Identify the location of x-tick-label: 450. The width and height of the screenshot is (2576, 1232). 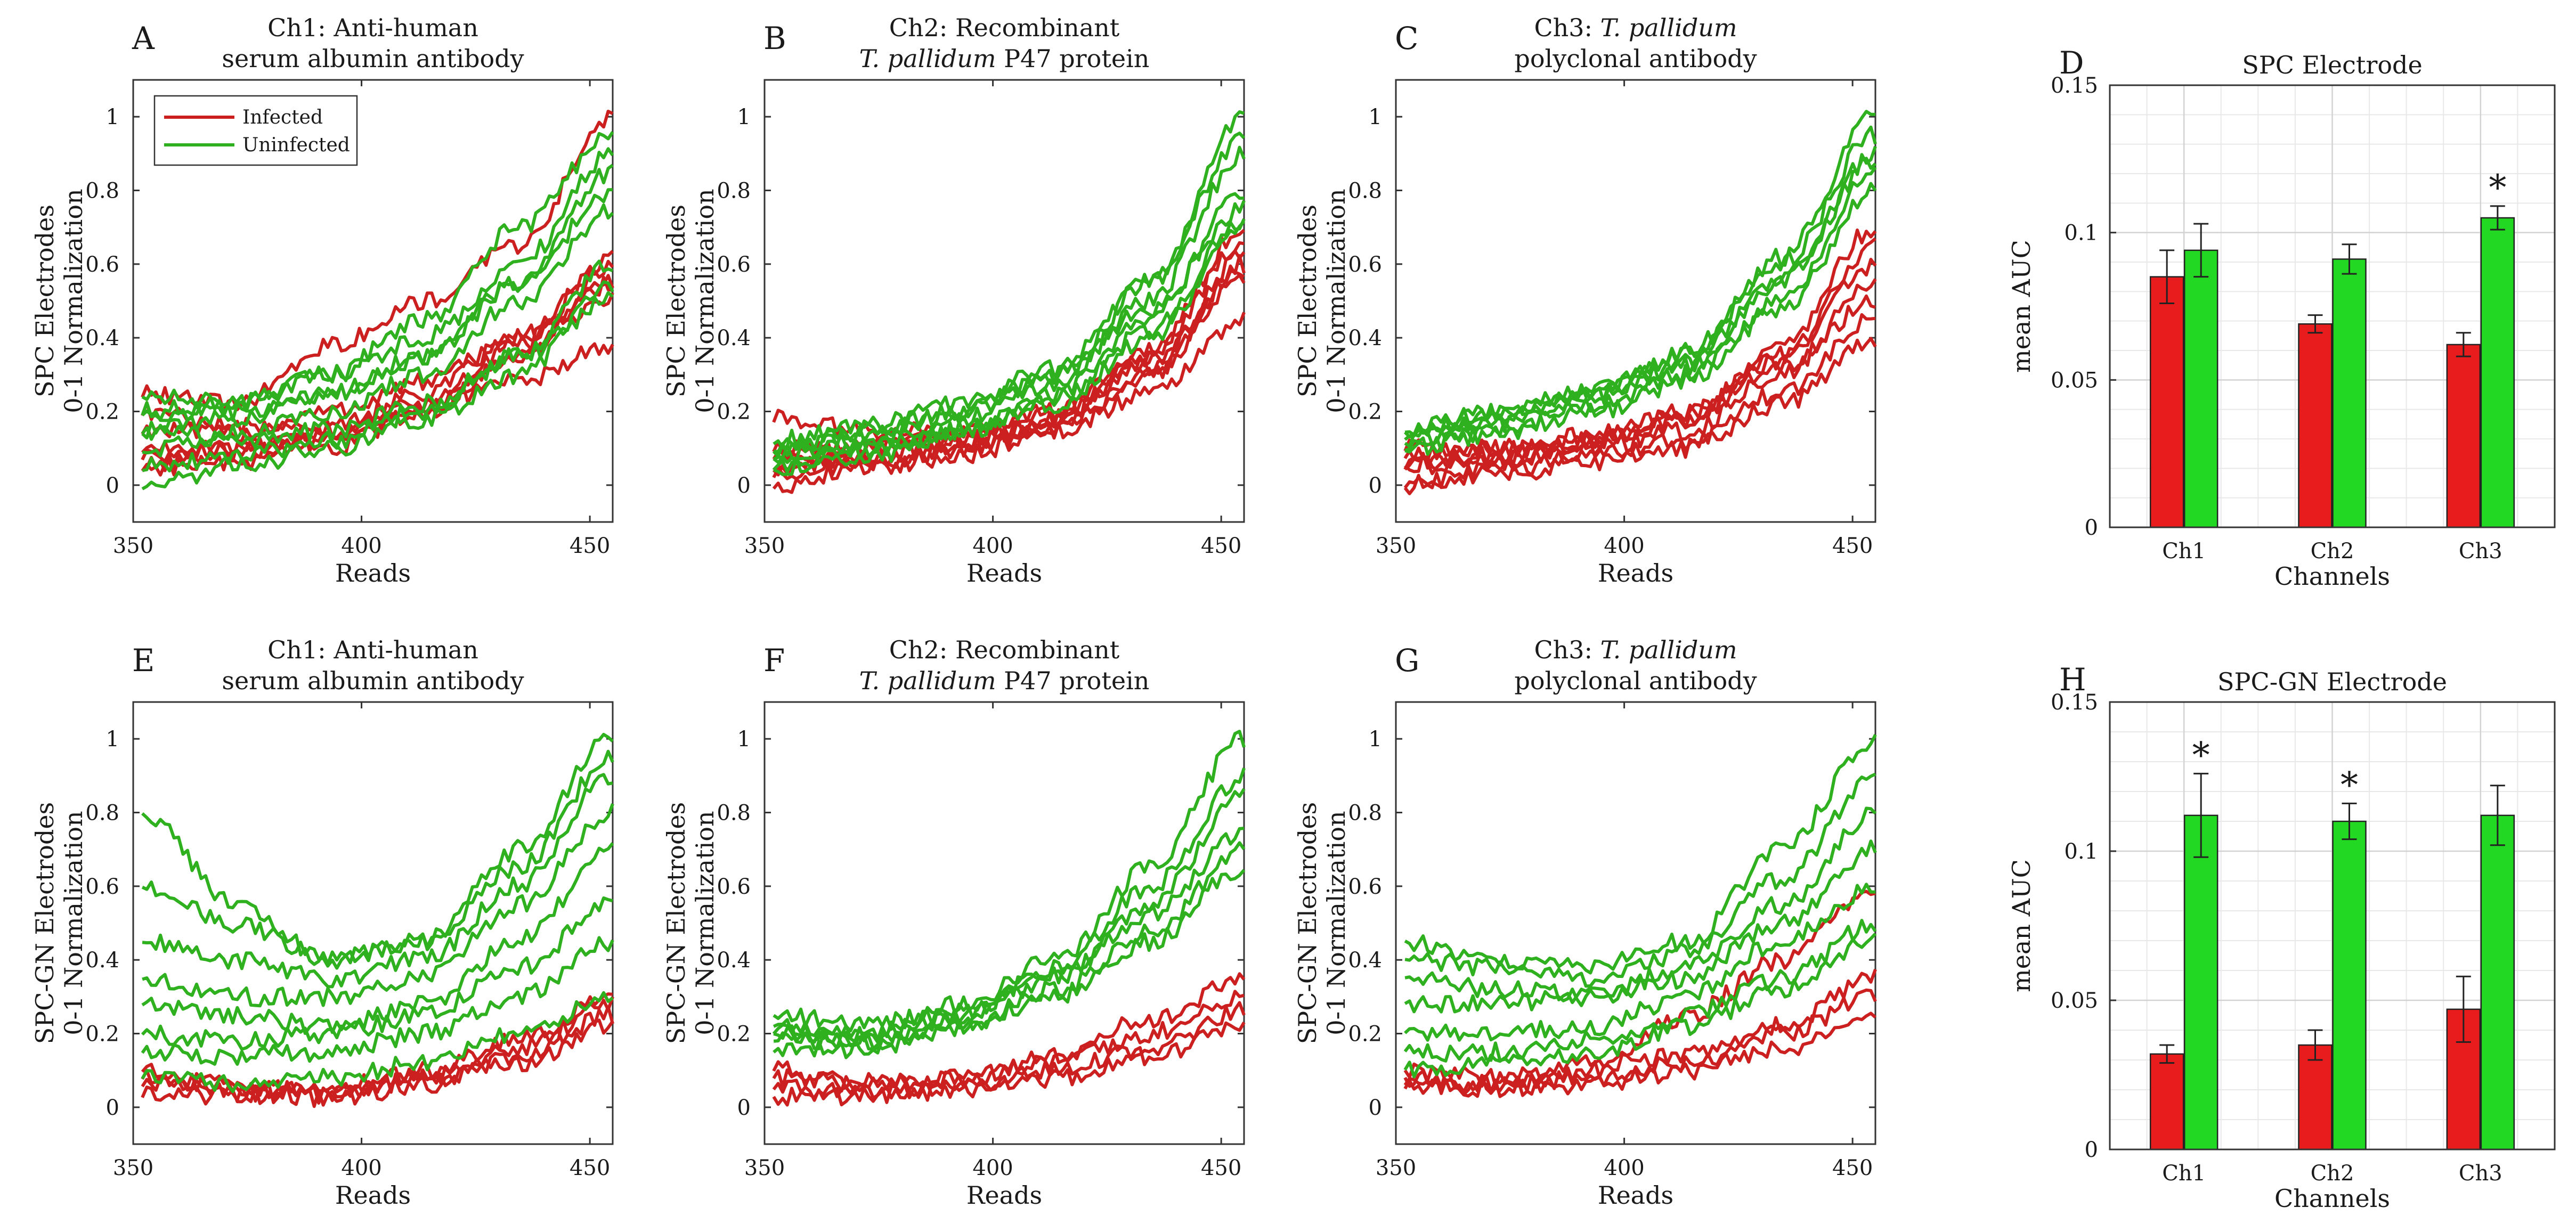
(1221, 546).